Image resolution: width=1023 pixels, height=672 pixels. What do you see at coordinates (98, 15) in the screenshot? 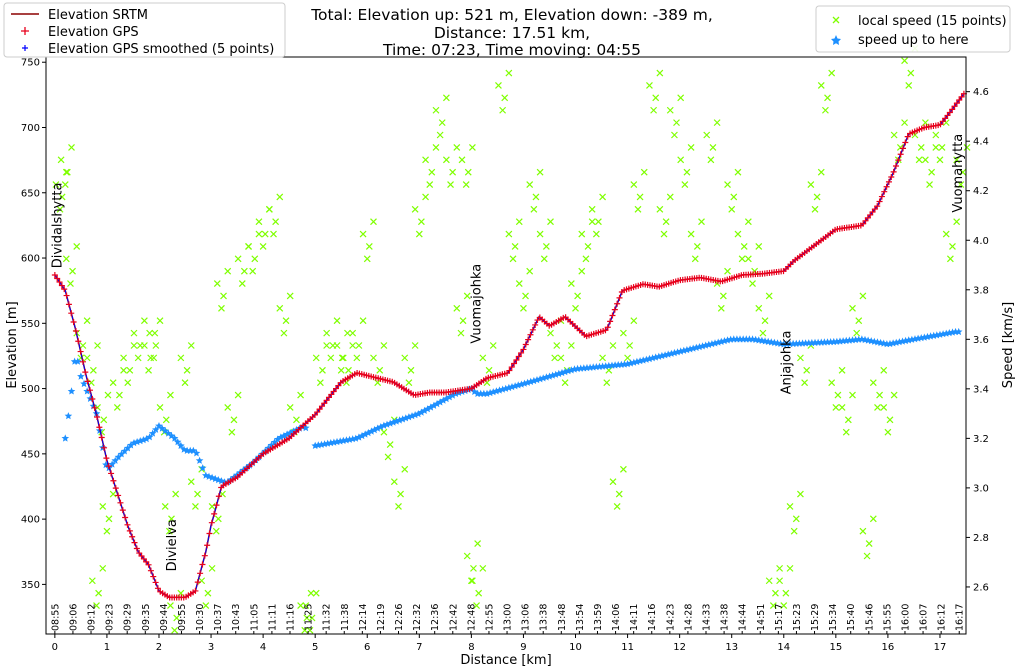
I see `legend-srtm: Elevation SRTM` at bounding box center [98, 15].